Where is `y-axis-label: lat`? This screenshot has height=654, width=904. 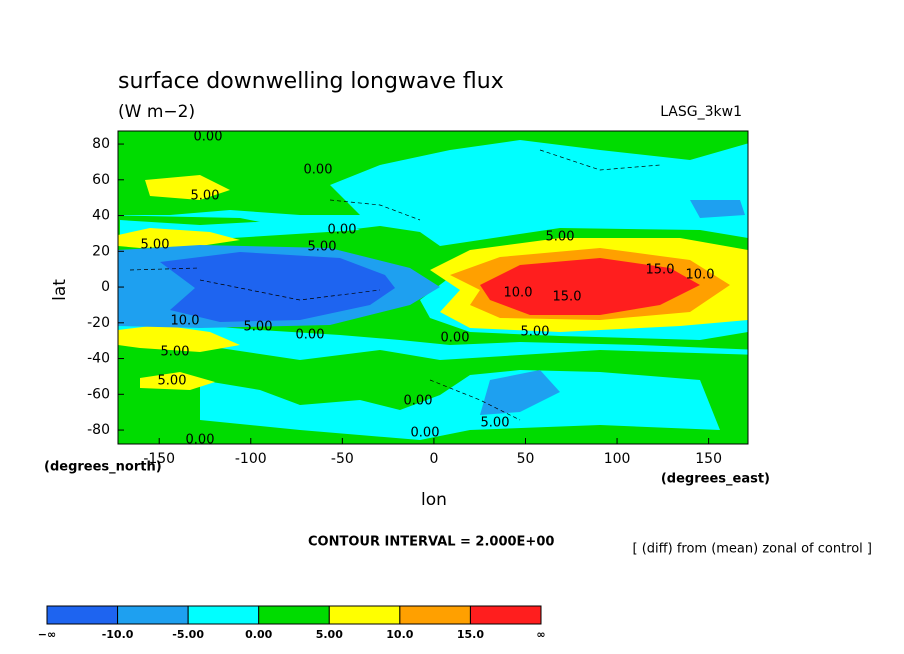
y-axis-label: lat is located at coordinates (60, 290).